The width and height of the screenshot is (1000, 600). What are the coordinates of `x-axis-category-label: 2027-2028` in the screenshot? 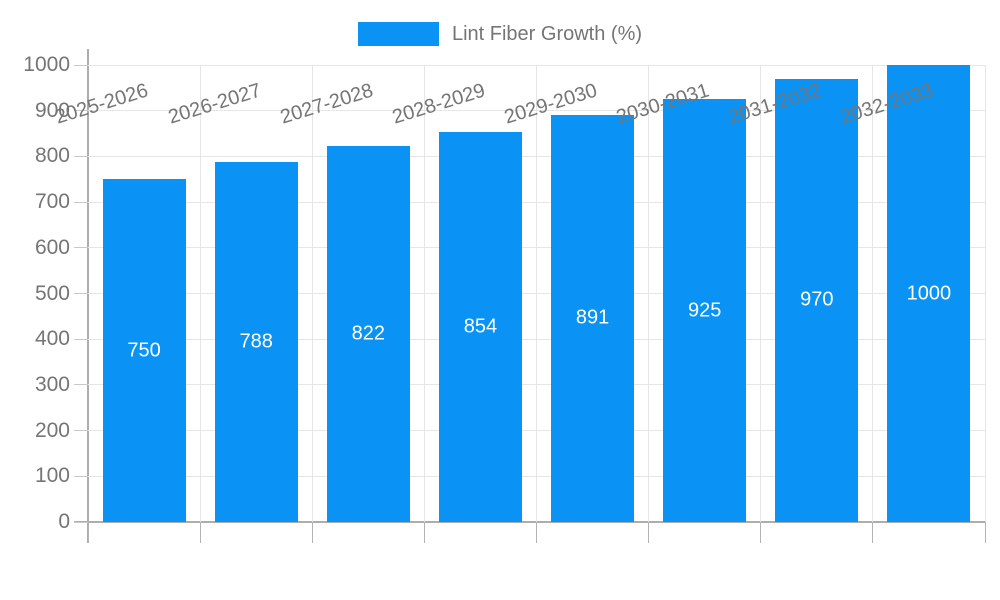 It's located at (326, 104).